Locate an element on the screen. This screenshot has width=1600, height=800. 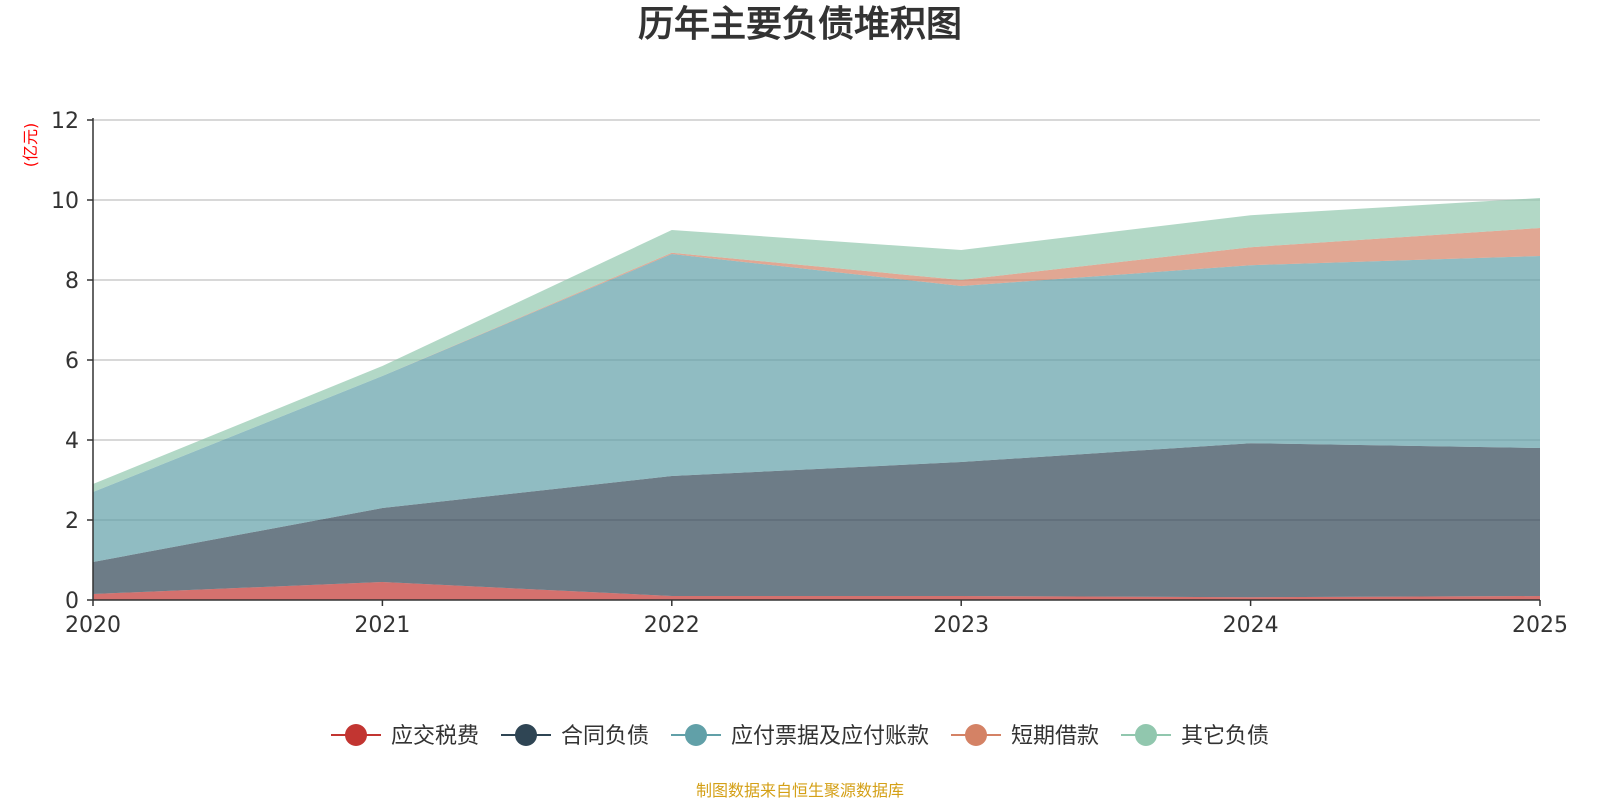
source-note: 制图数据来自恒生聚源数据库 is located at coordinates (800, 790).